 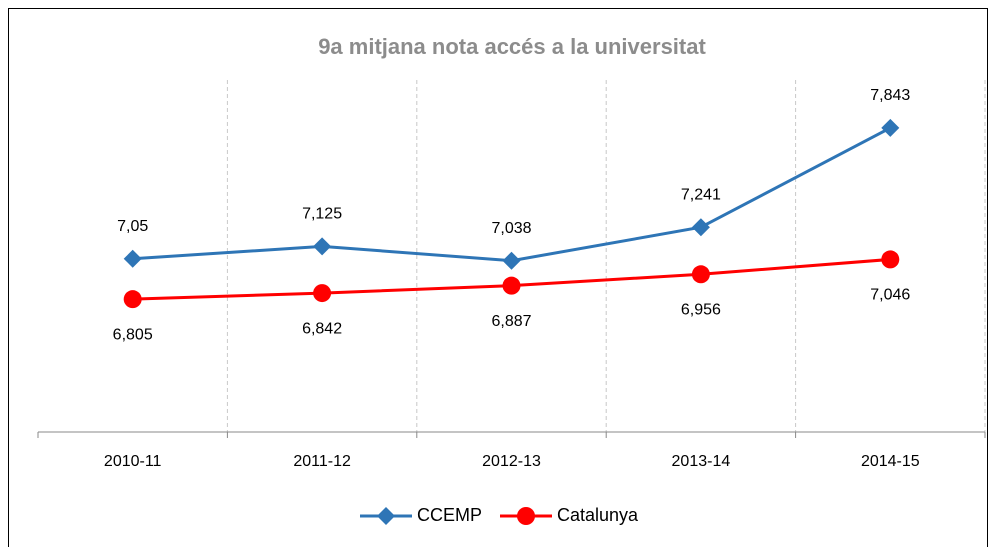 What do you see at coordinates (449, 515) in the screenshot?
I see `legend-label: CCEMP` at bounding box center [449, 515].